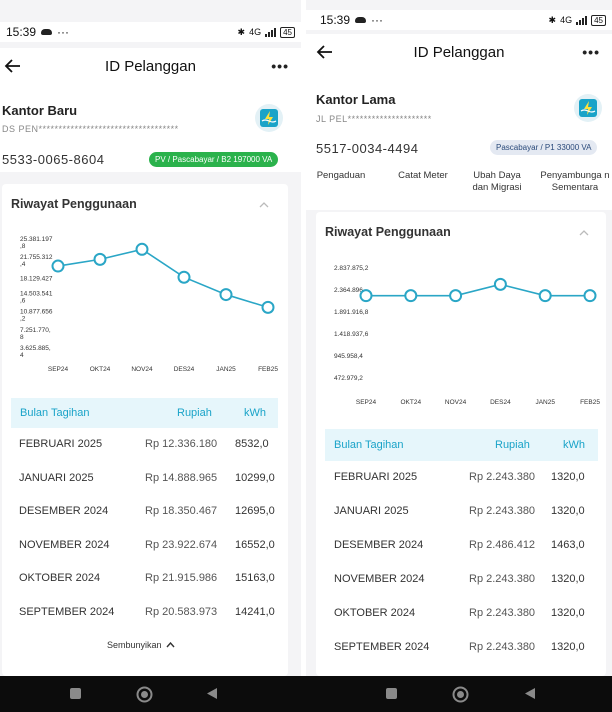  I want to click on table-row: NOVEMBER 2024 Rp 23.922.674 16552,0, so click(146, 544).